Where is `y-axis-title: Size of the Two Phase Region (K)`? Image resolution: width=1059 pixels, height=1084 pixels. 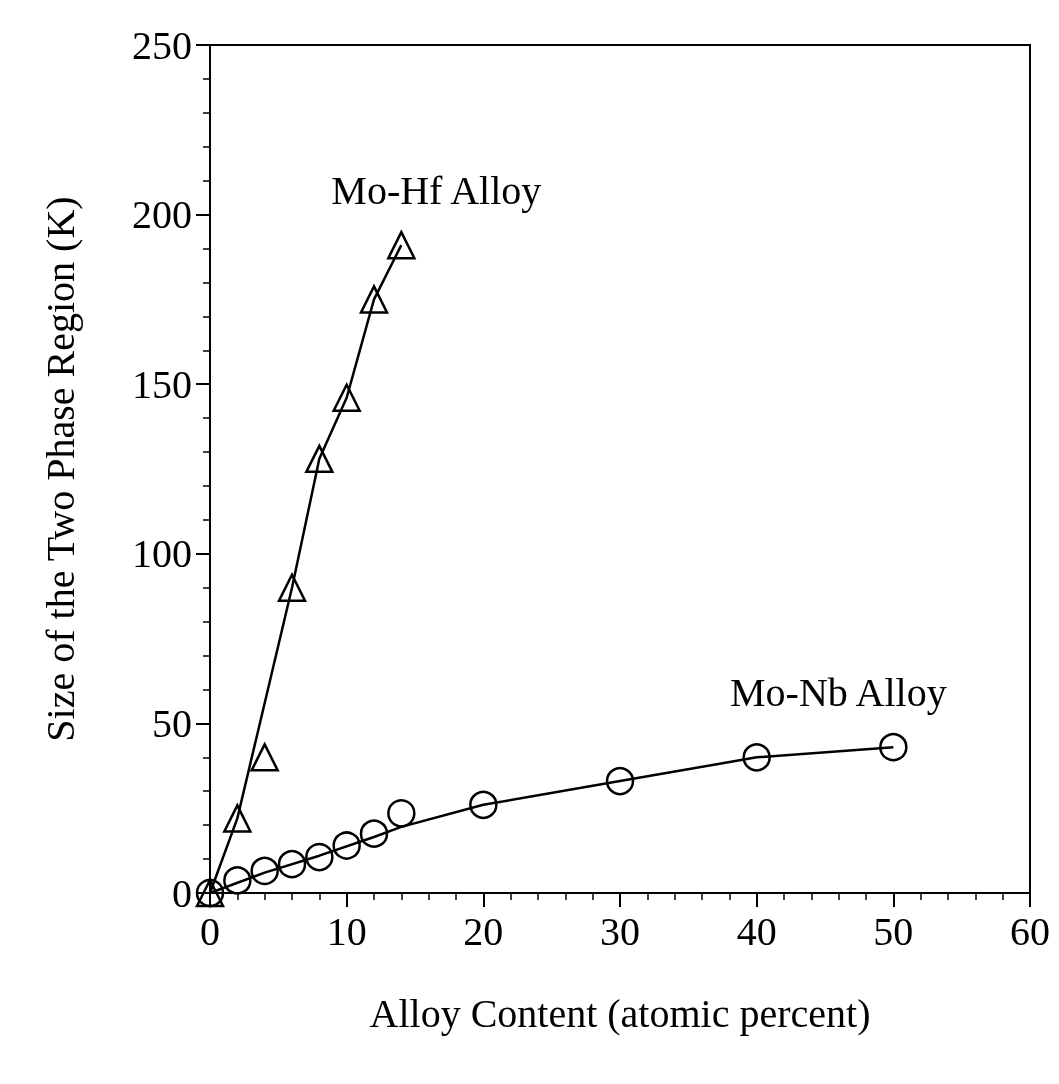 y-axis-title: Size of the Two Phase Region (K) is located at coordinates (60, 469).